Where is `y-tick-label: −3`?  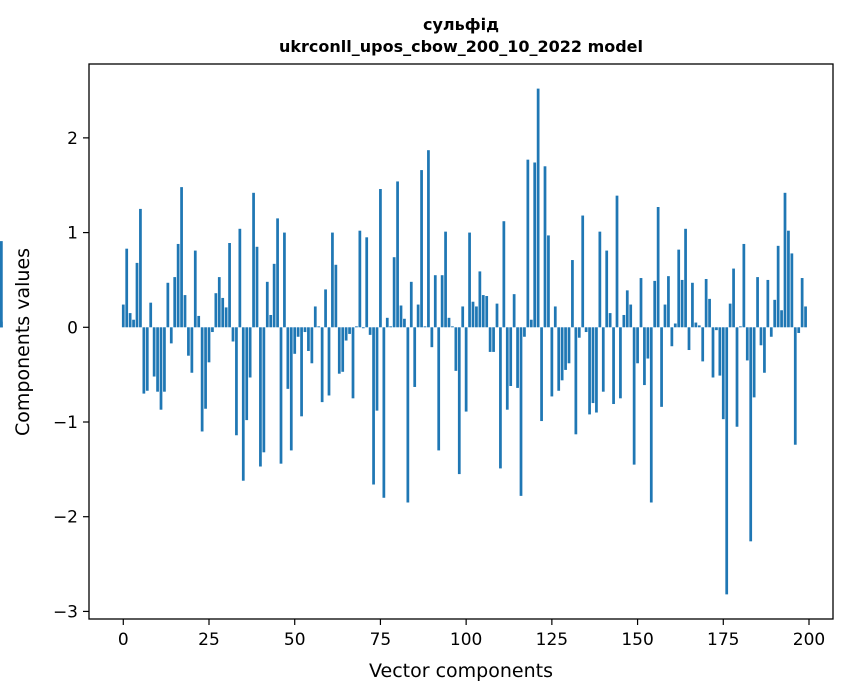
y-tick-label: −3 is located at coordinates (65, 612).